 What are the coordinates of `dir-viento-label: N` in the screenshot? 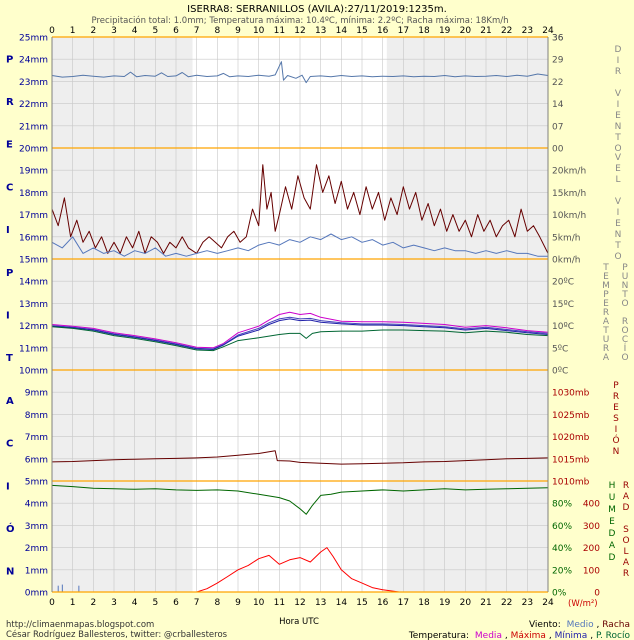 It's located at (618, 127).